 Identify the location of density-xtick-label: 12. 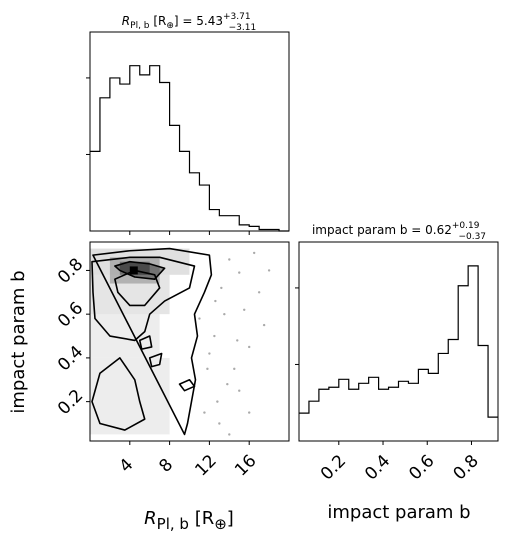
(205, 465).